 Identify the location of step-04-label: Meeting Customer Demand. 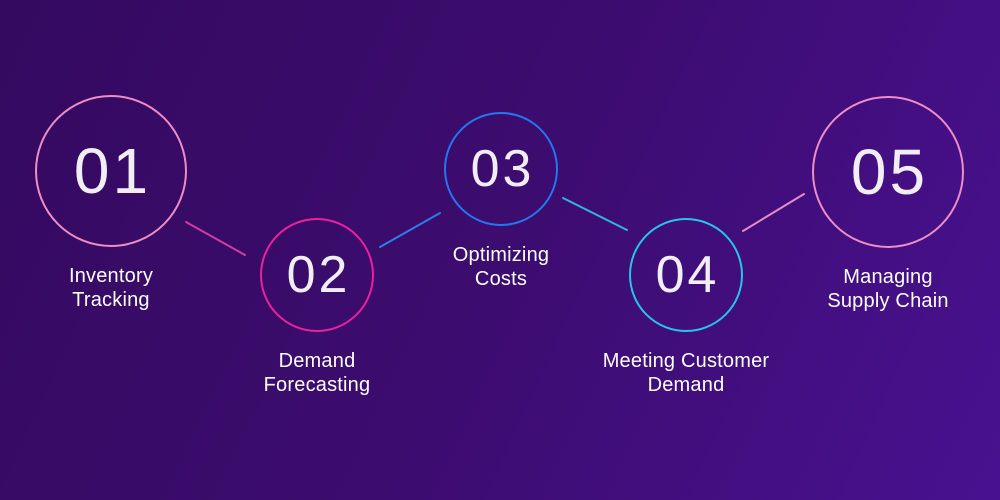
(686, 373).